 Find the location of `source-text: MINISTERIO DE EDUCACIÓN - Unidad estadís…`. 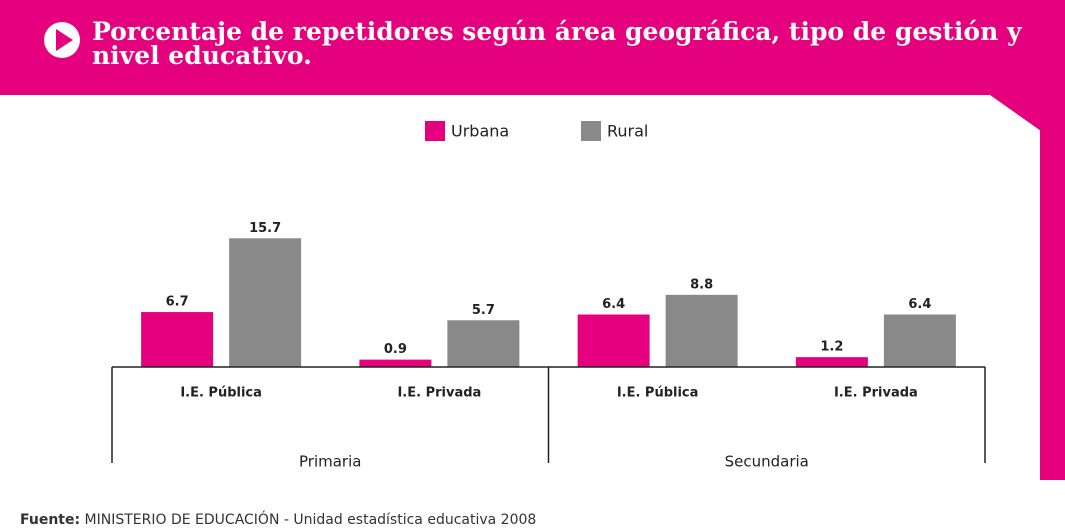

source-text: MINISTERIO DE EDUCACIÓN - Unidad estadís… is located at coordinates (310, 520).